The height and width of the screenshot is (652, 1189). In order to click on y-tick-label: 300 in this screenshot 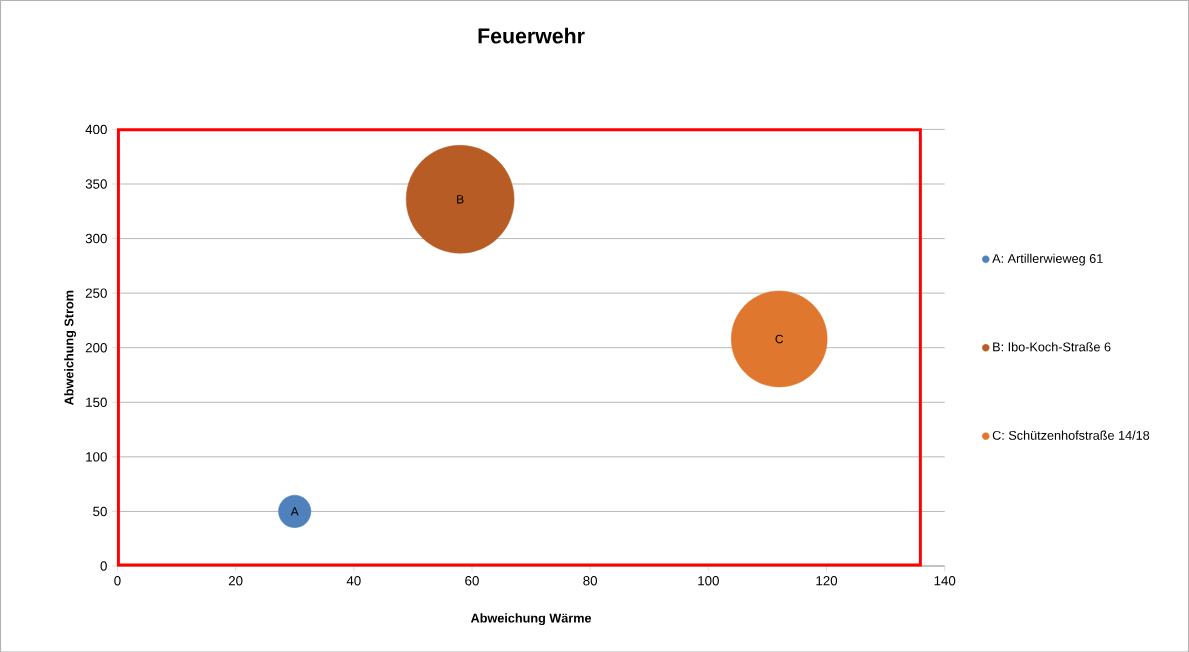, I will do `click(96, 238)`.